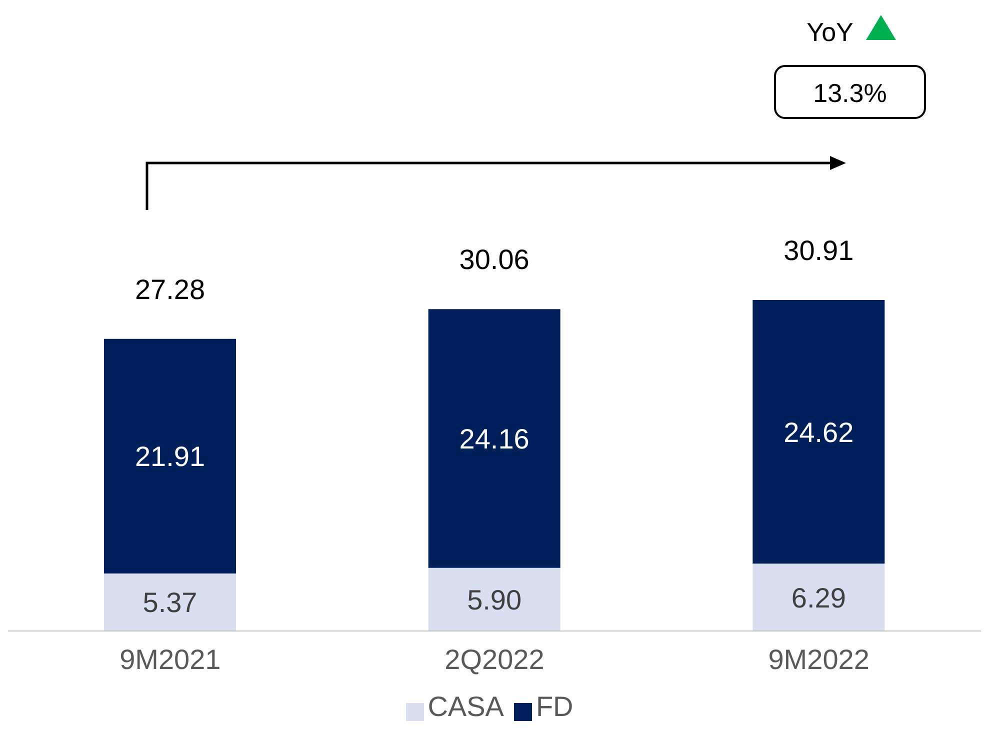 This screenshot has height=741, width=989. Describe the element at coordinates (170, 289) in the screenshot. I see `total-label: 27.28` at that location.